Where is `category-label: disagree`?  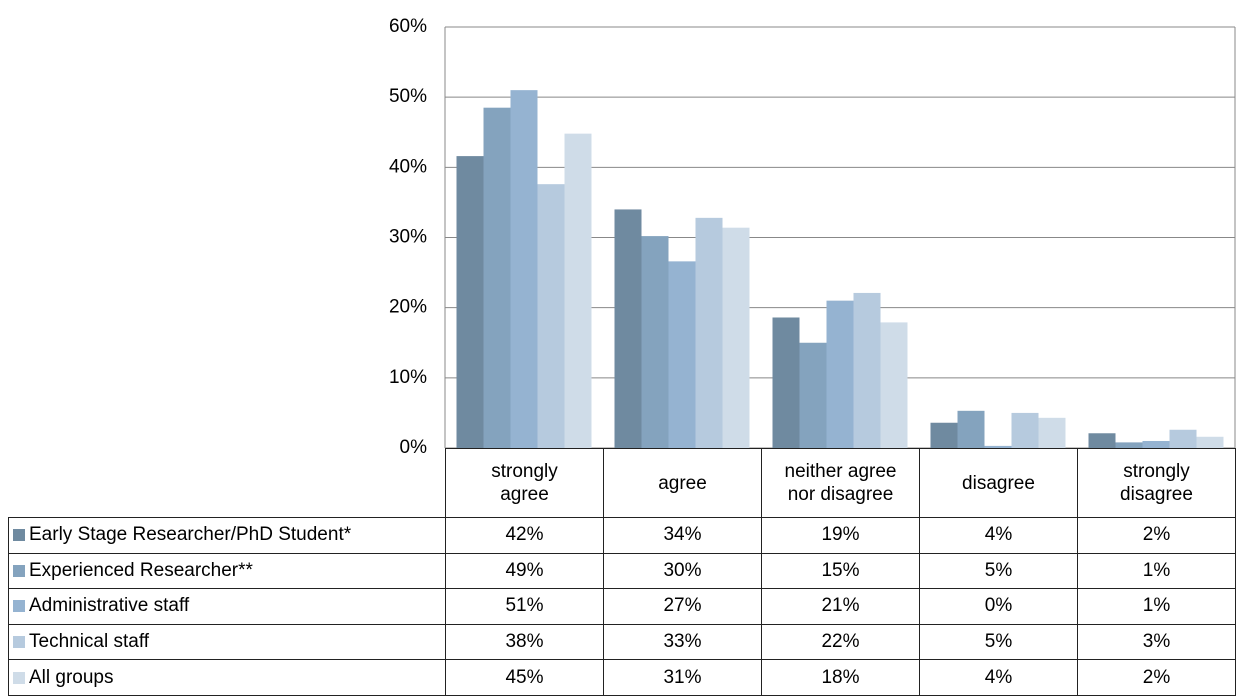
category-label: disagree is located at coordinates (998, 483).